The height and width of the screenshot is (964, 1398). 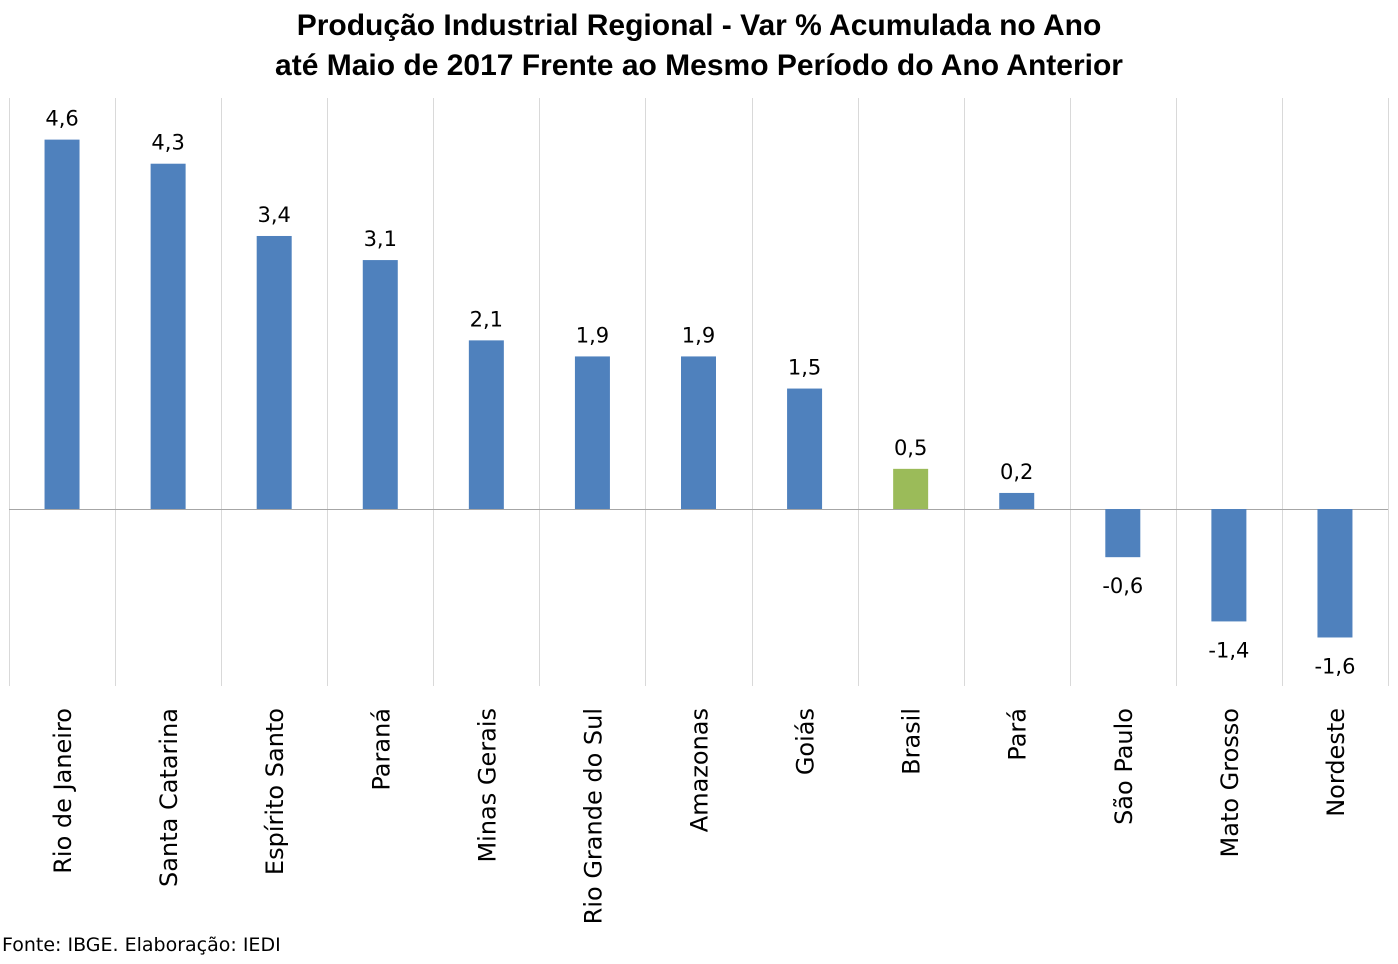 What do you see at coordinates (1122, 586) in the screenshot?
I see `data-label: -0,6` at bounding box center [1122, 586].